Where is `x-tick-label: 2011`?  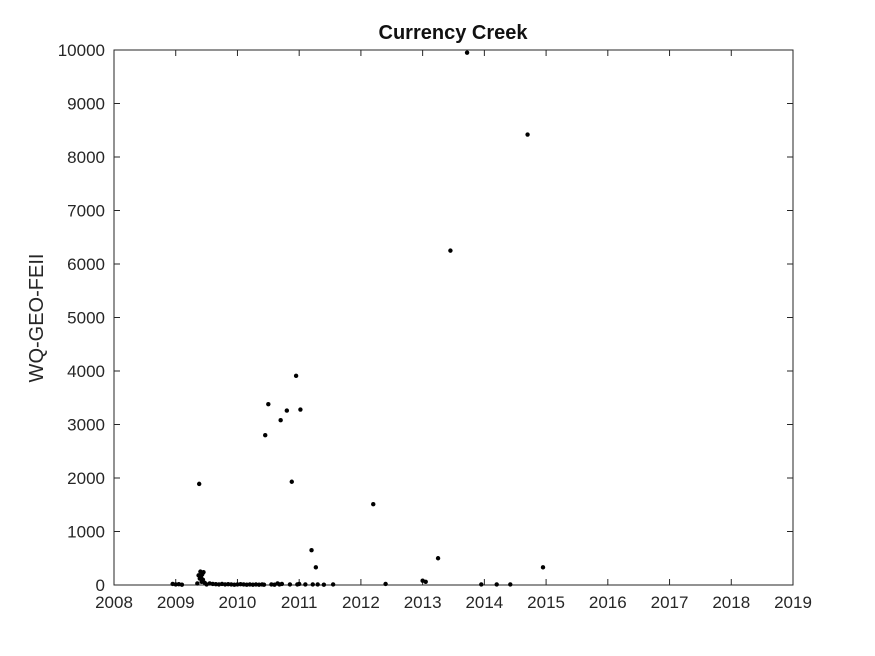 x-tick-label: 2011 is located at coordinates (299, 602).